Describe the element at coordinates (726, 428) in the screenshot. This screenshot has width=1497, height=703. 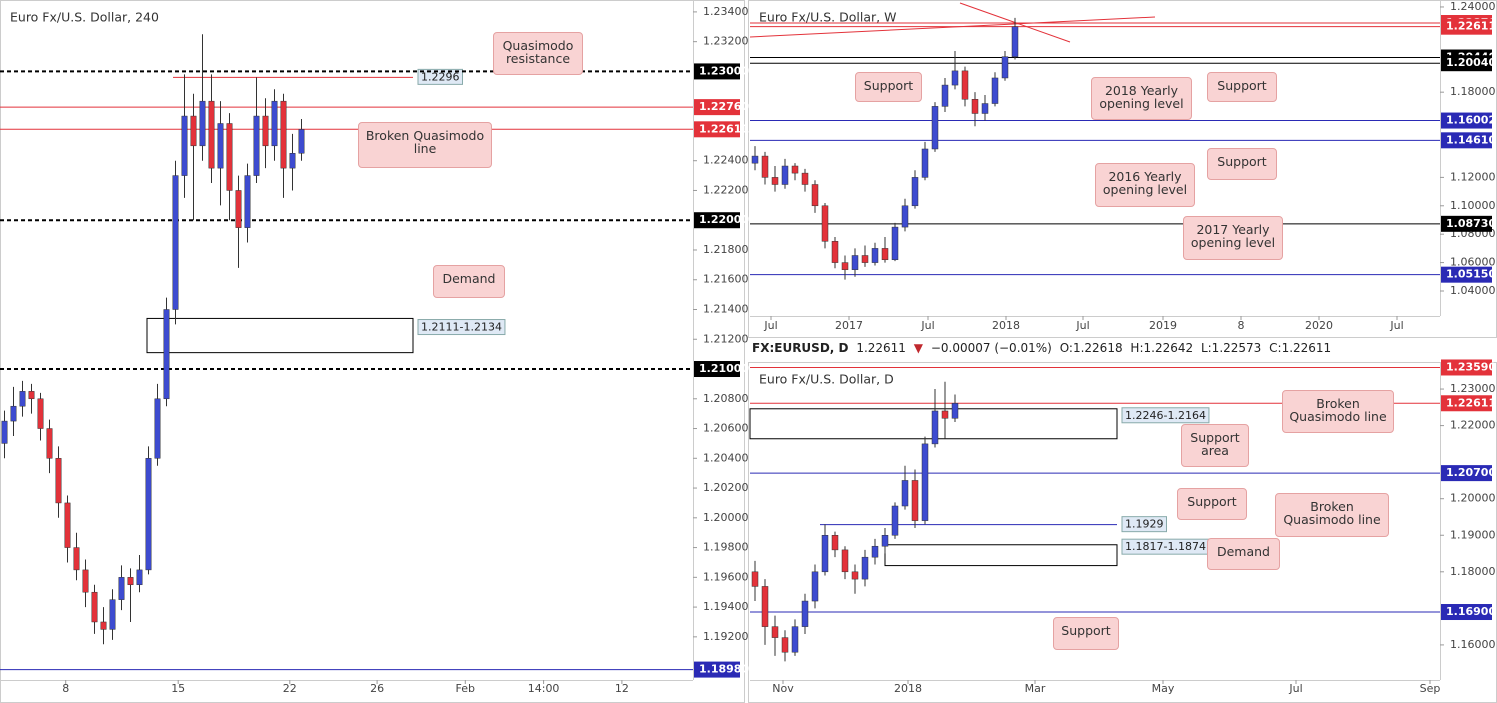
I see `y-tick-label: 1.20600` at that location.